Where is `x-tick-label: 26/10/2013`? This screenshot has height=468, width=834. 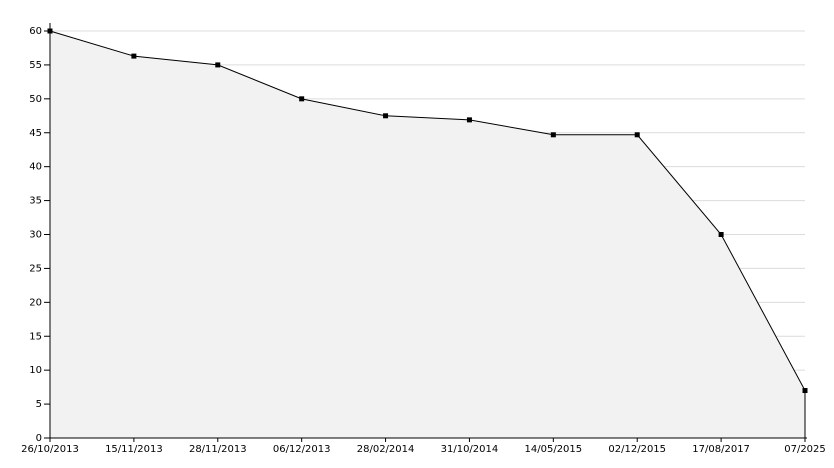
x-tick-label: 26/10/2013 is located at coordinates (50, 449).